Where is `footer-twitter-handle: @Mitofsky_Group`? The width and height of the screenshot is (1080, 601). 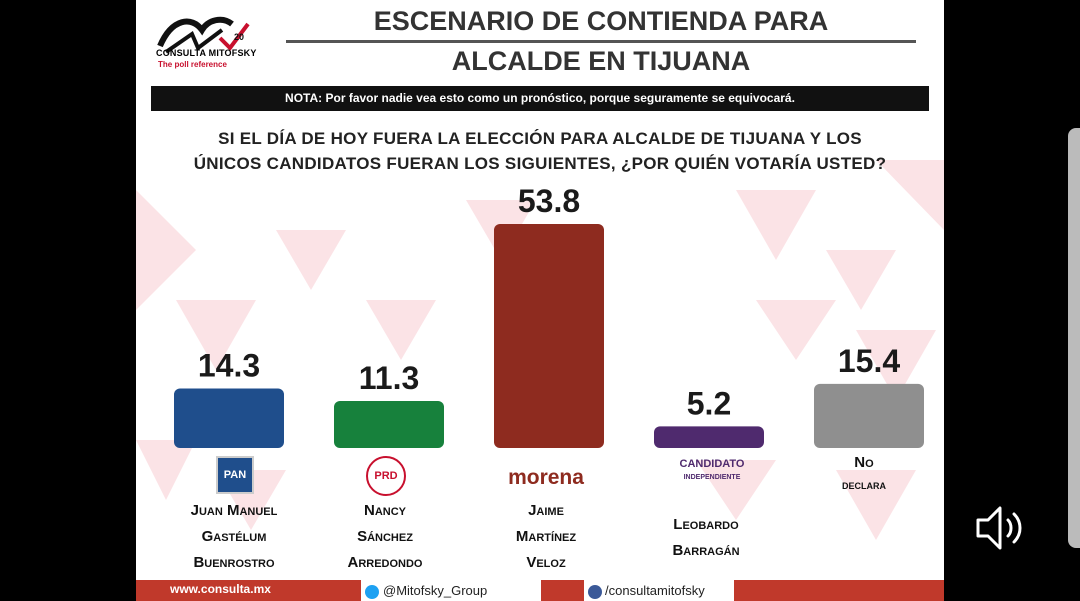 footer-twitter-handle: @Mitofsky_Group is located at coordinates (435, 590).